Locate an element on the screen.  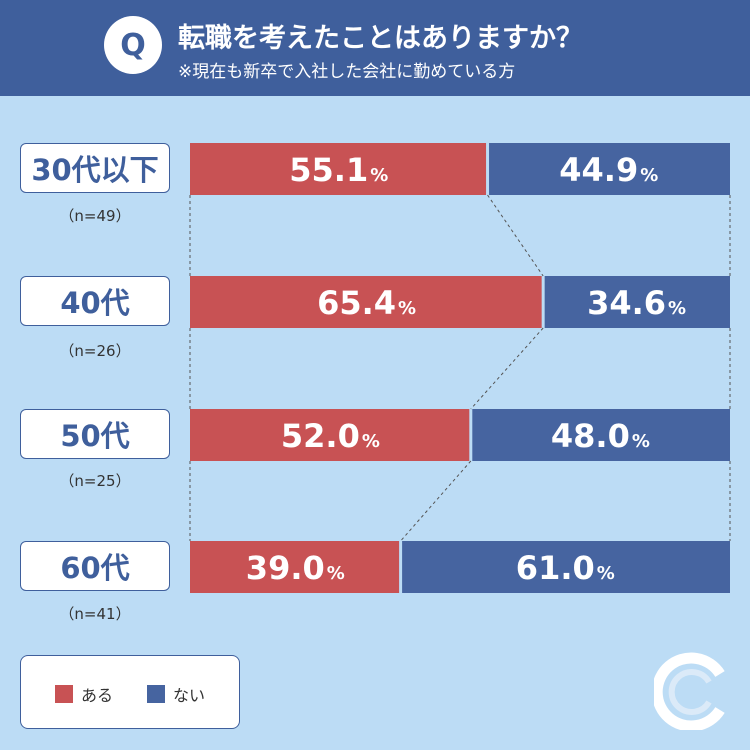
sample-size-40s: （n=26） is located at coordinates (95, 351).